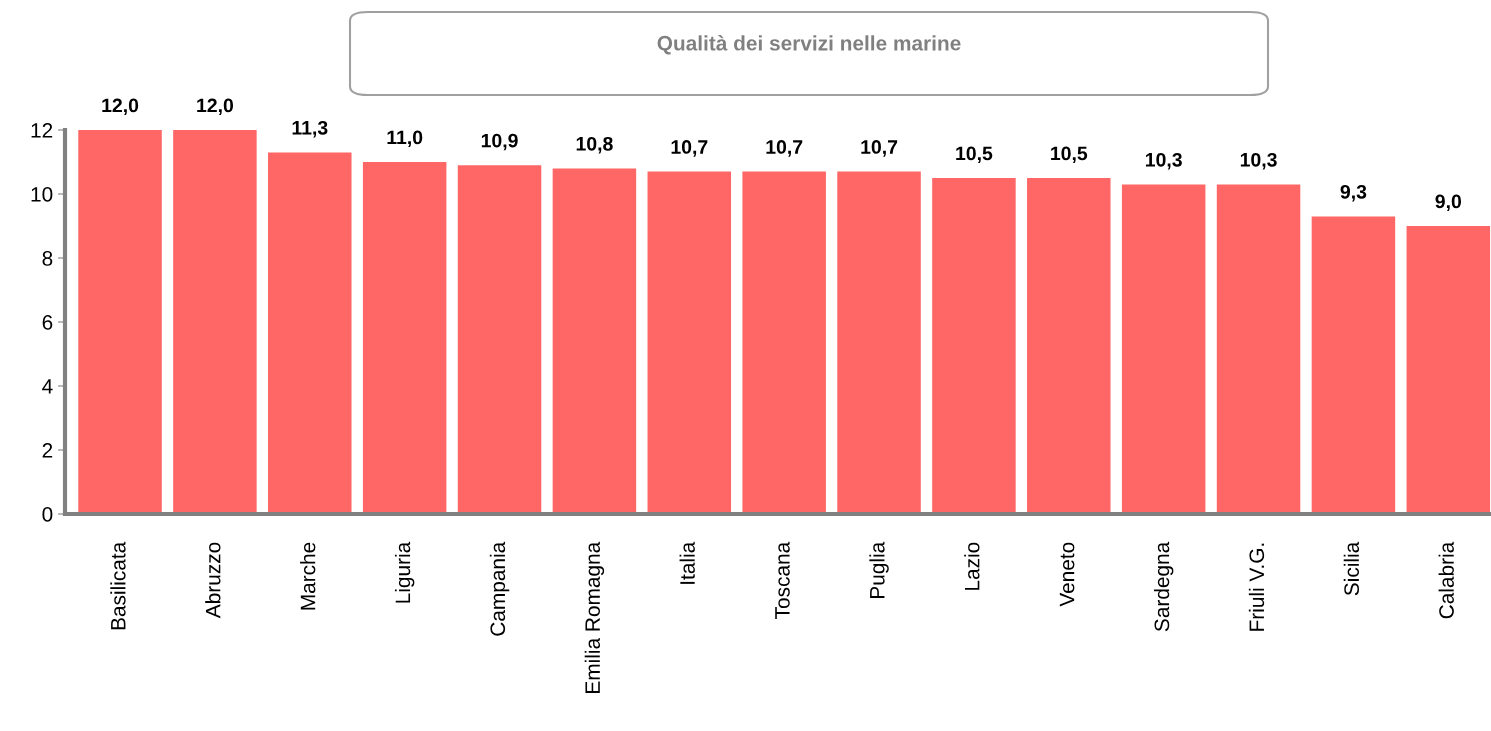 The height and width of the screenshot is (731, 1491). I want to click on x-tick-label: Abruzzo, so click(213, 580).